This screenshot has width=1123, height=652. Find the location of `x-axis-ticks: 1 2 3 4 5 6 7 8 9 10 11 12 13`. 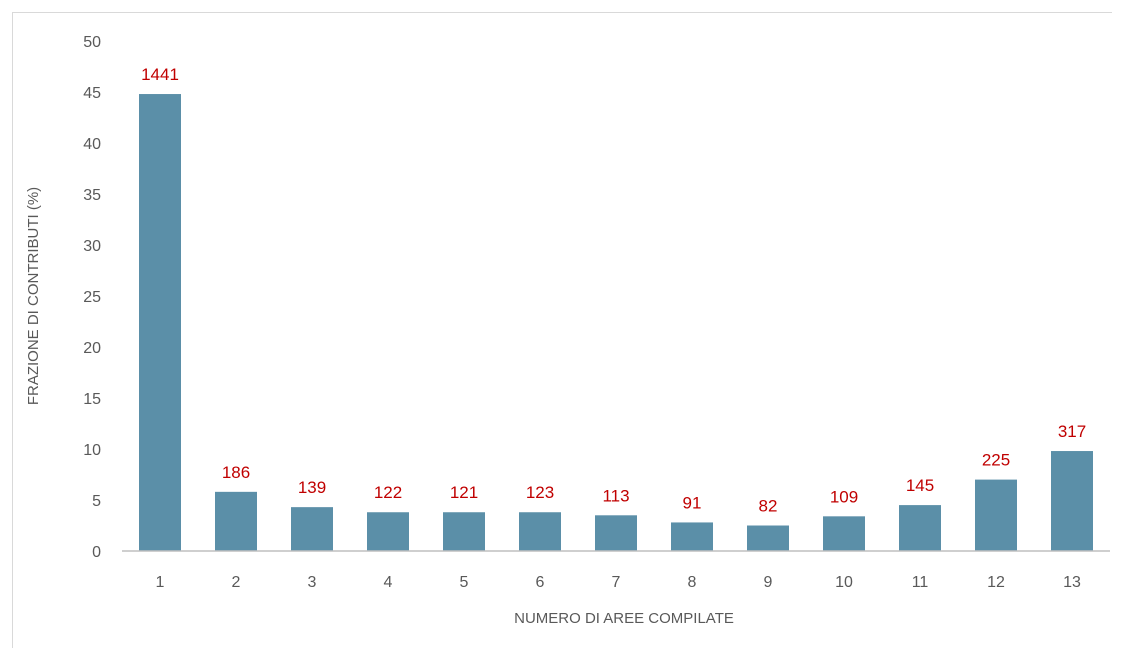

x-axis-ticks: 1 2 3 4 5 6 7 8 9 10 11 12 13 is located at coordinates (618, 582).